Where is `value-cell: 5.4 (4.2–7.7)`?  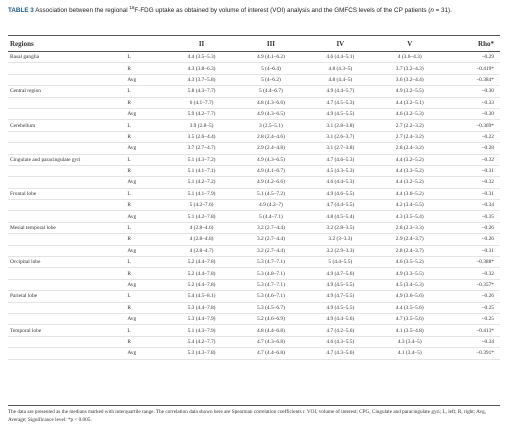 value-cell: 5.4 (4.2–7.7) is located at coordinates (201, 342).